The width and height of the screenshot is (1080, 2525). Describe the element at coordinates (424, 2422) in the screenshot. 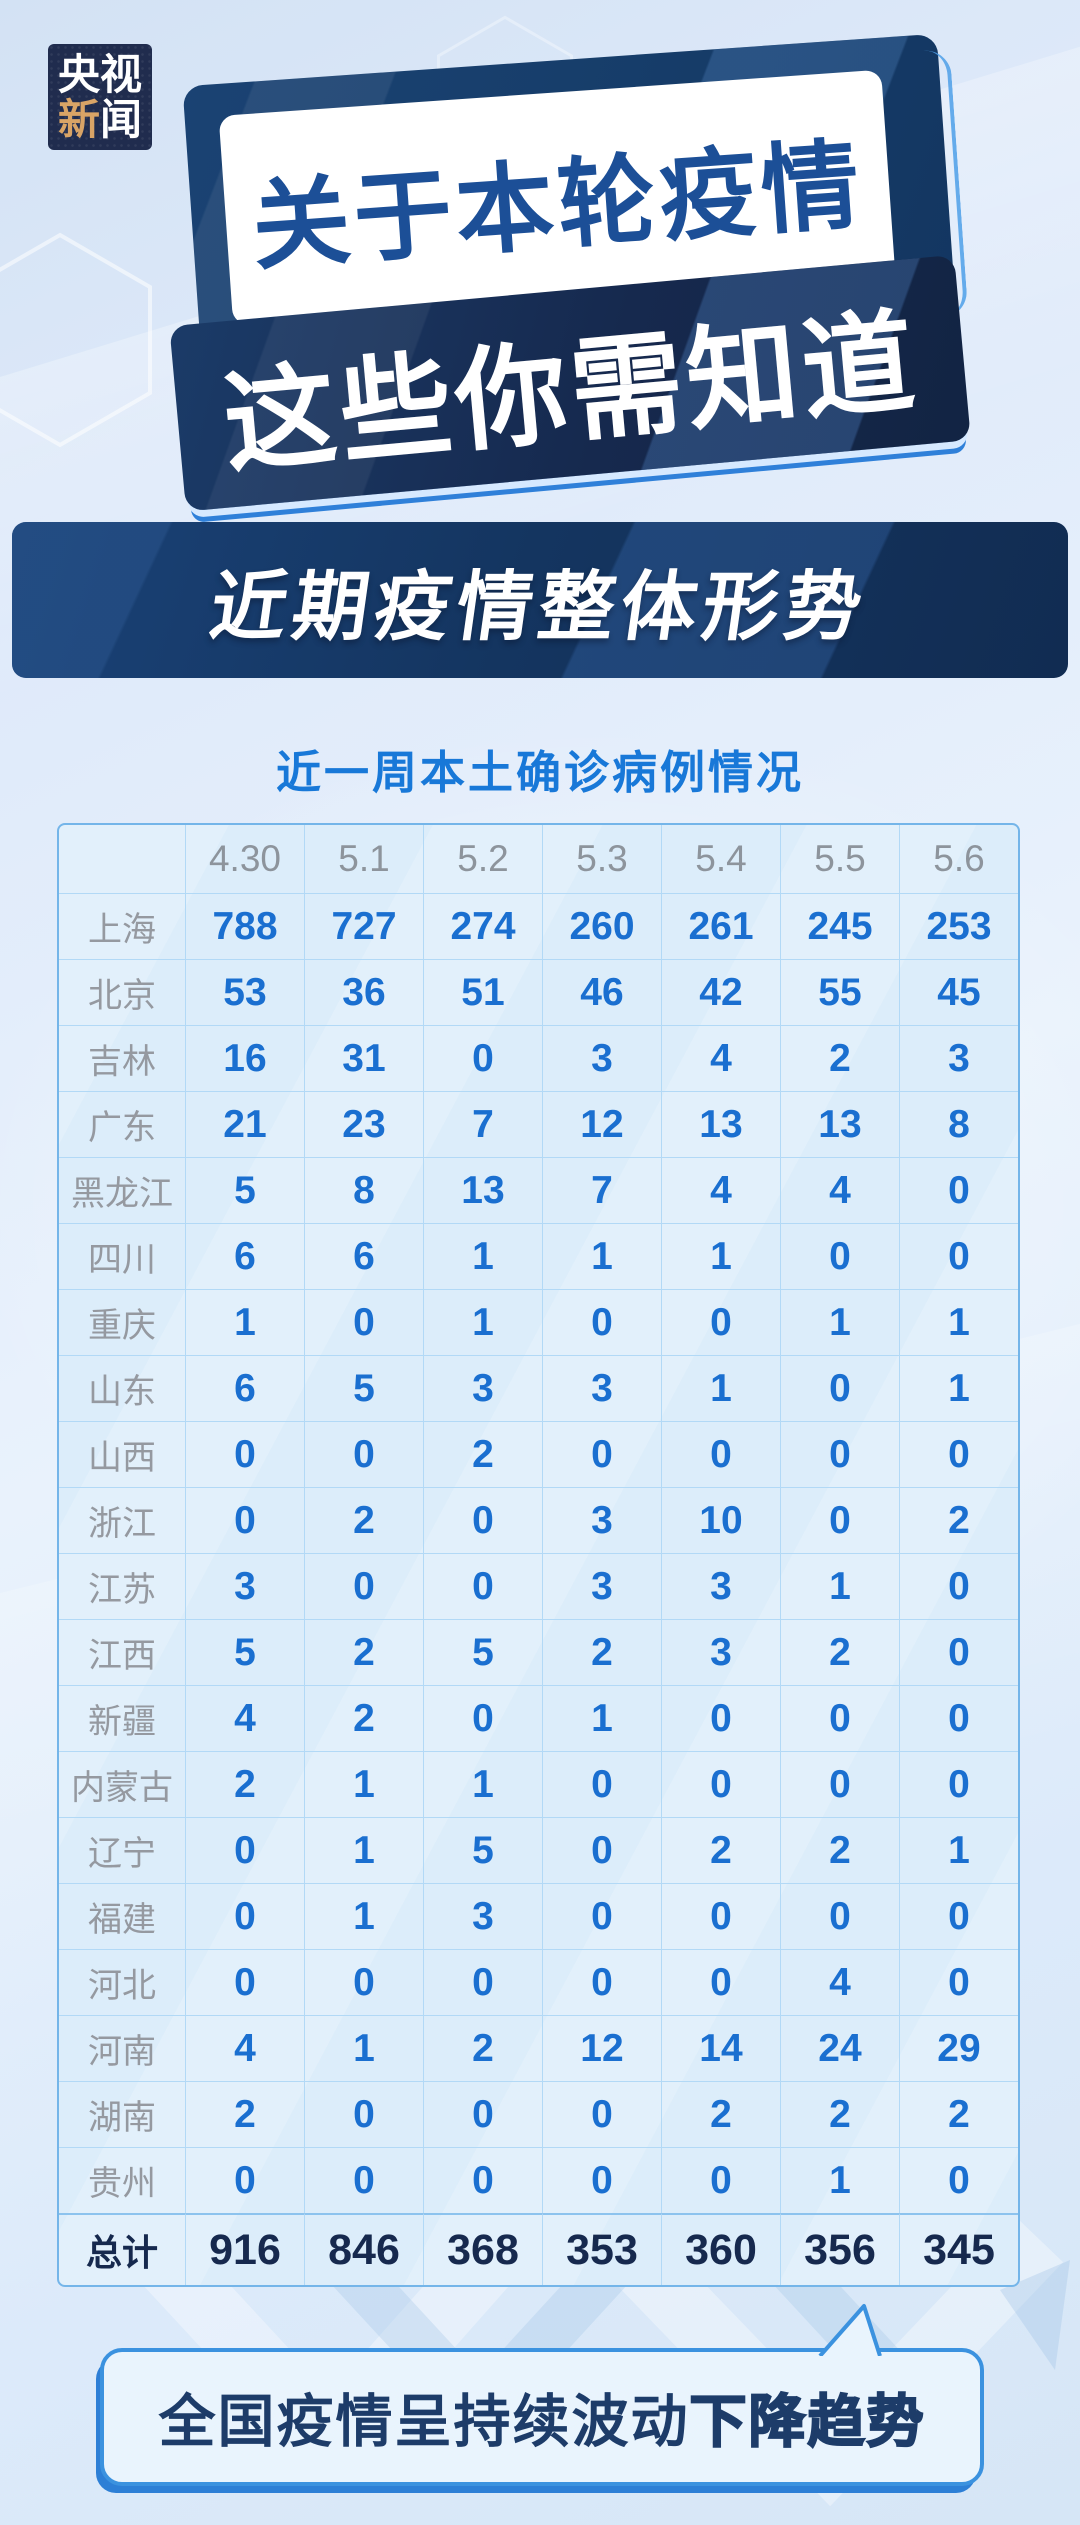

I see `summary-text-regular: 全国疫情呈持续波动` at that location.